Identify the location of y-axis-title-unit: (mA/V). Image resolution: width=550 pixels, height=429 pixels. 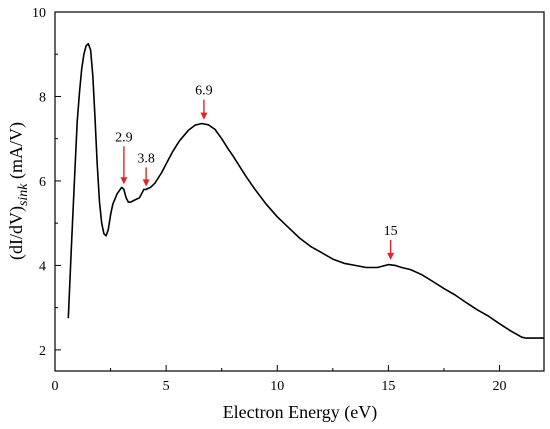
(16, 153).